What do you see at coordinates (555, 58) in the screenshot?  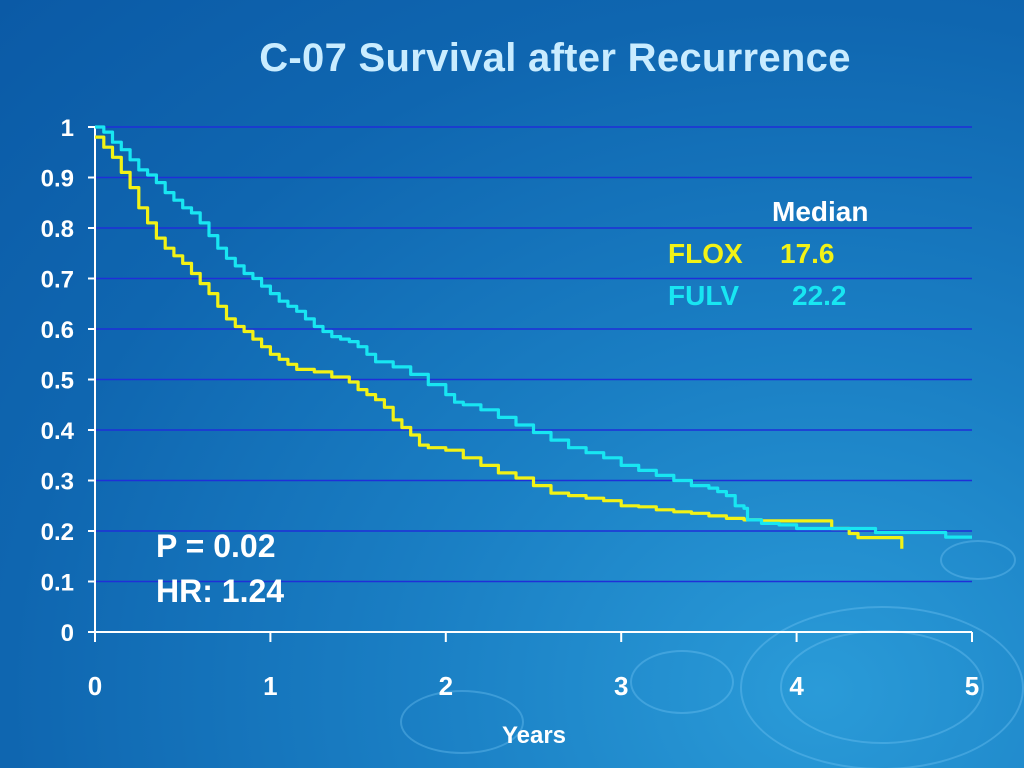 I see `chart-title: C-07 Survival after Recurrence` at bounding box center [555, 58].